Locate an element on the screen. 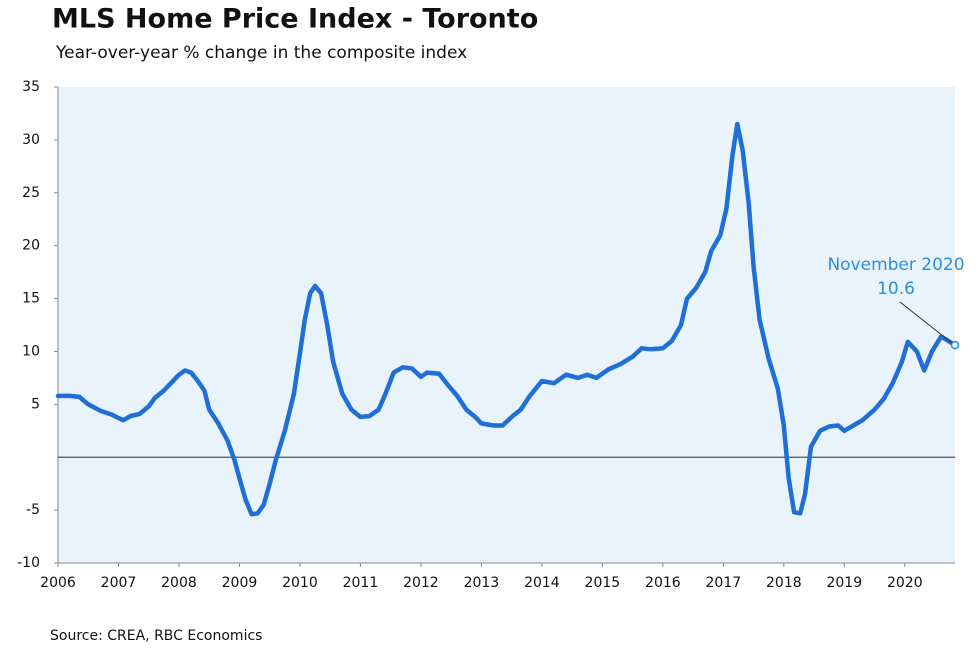 The height and width of the screenshot is (655, 980). y-tick-label: 20 is located at coordinates (31, 246).